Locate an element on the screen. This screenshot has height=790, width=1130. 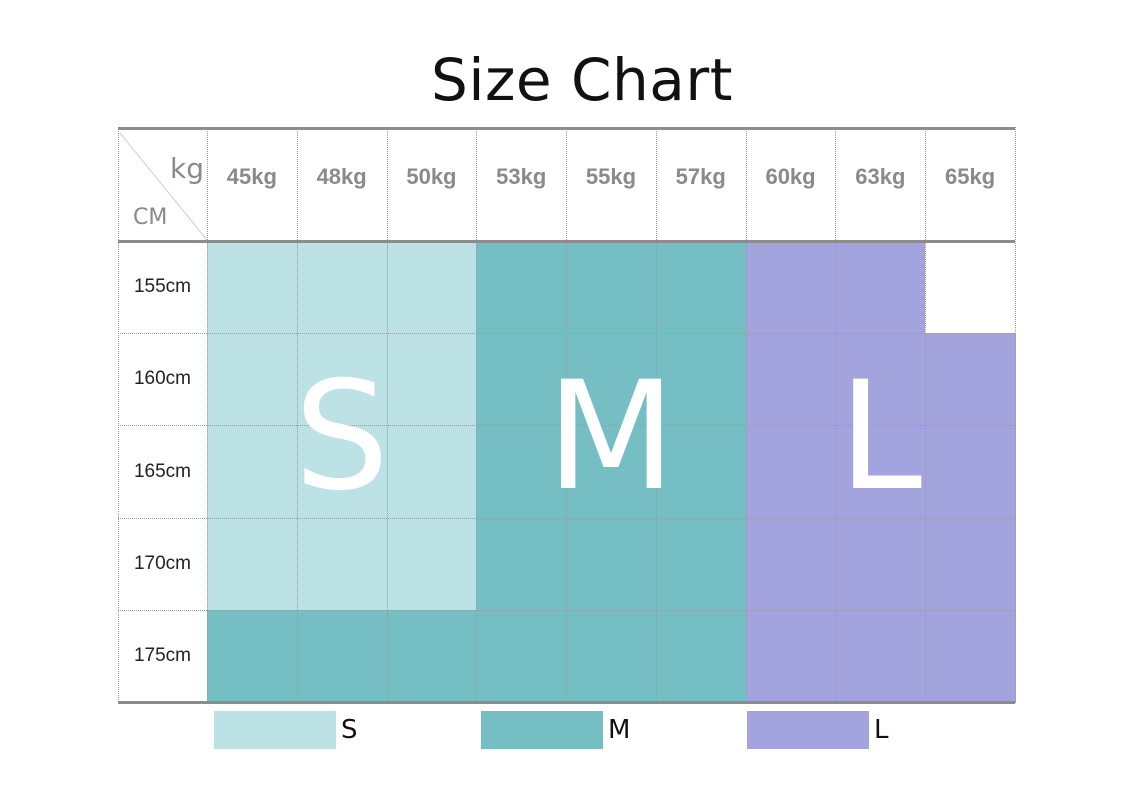
weight-column-header: 63kg is located at coordinates (880, 176).